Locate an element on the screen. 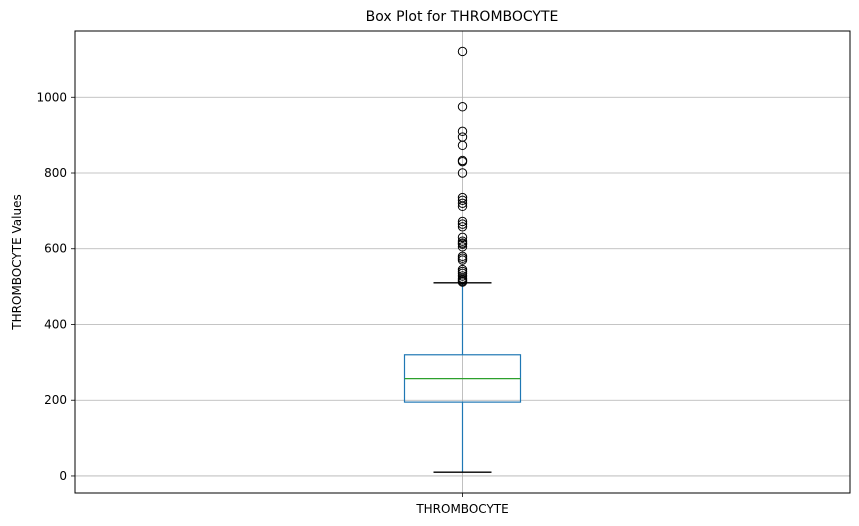 The height and width of the screenshot is (526, 859). y-tick-label: 600 is located at coordinates (55, 249).